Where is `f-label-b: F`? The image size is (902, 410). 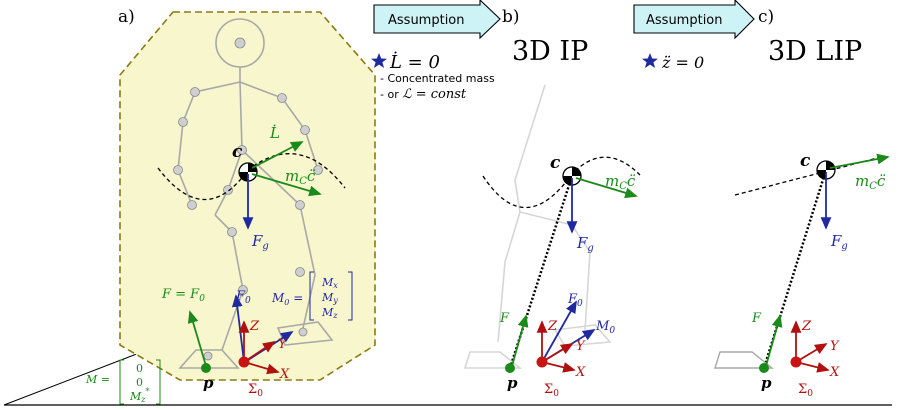 f-label-b: F is located at coordinates (504, 318).